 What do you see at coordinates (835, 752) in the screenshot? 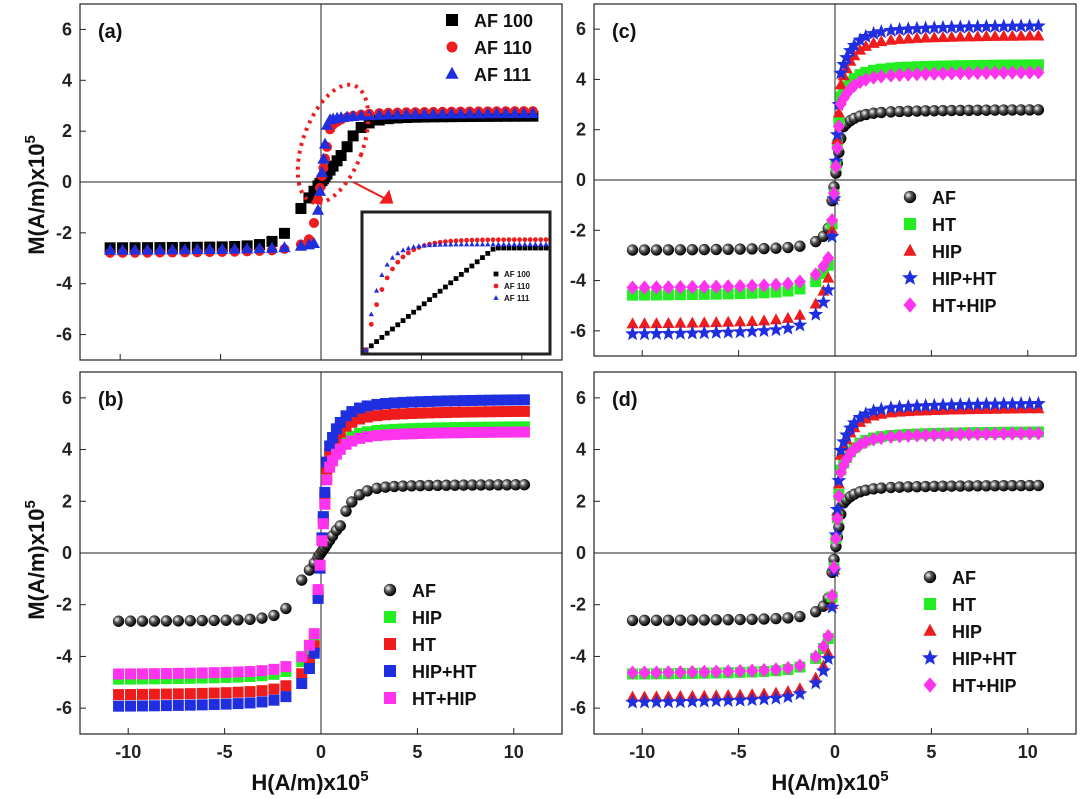
I see `x-tick-label: 0` at bounding box center [835, 752].